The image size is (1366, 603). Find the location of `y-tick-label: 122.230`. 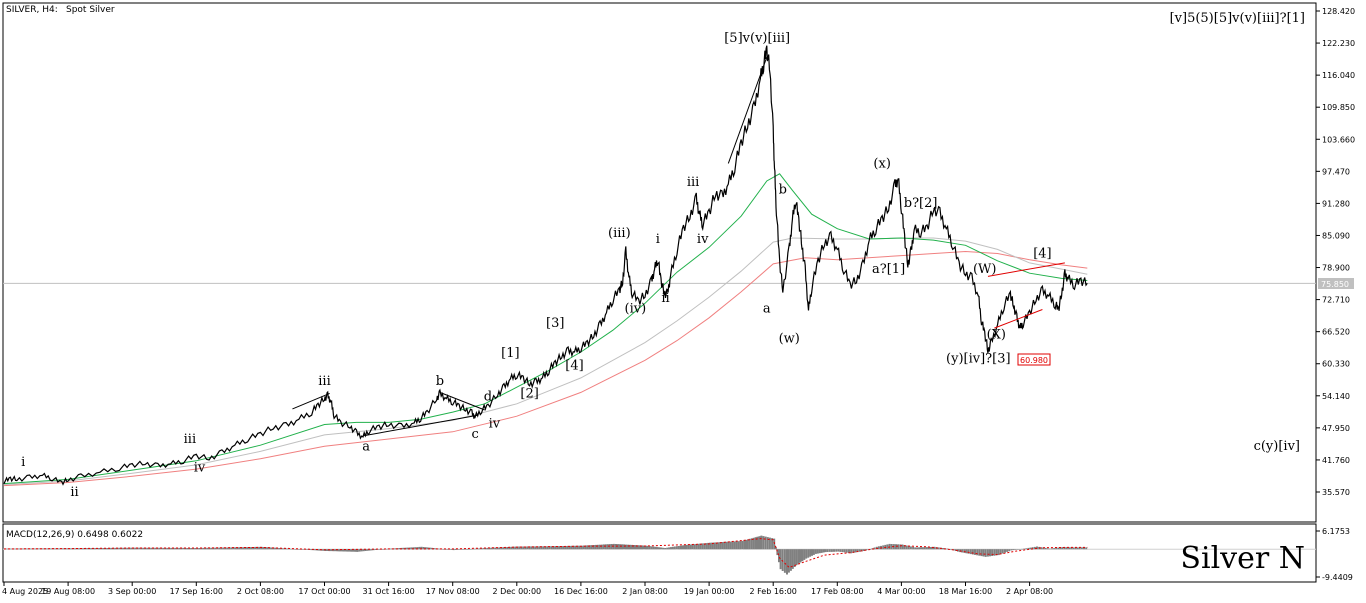

y-tick-label: 122.230 is located at coordinates (1338, 43).